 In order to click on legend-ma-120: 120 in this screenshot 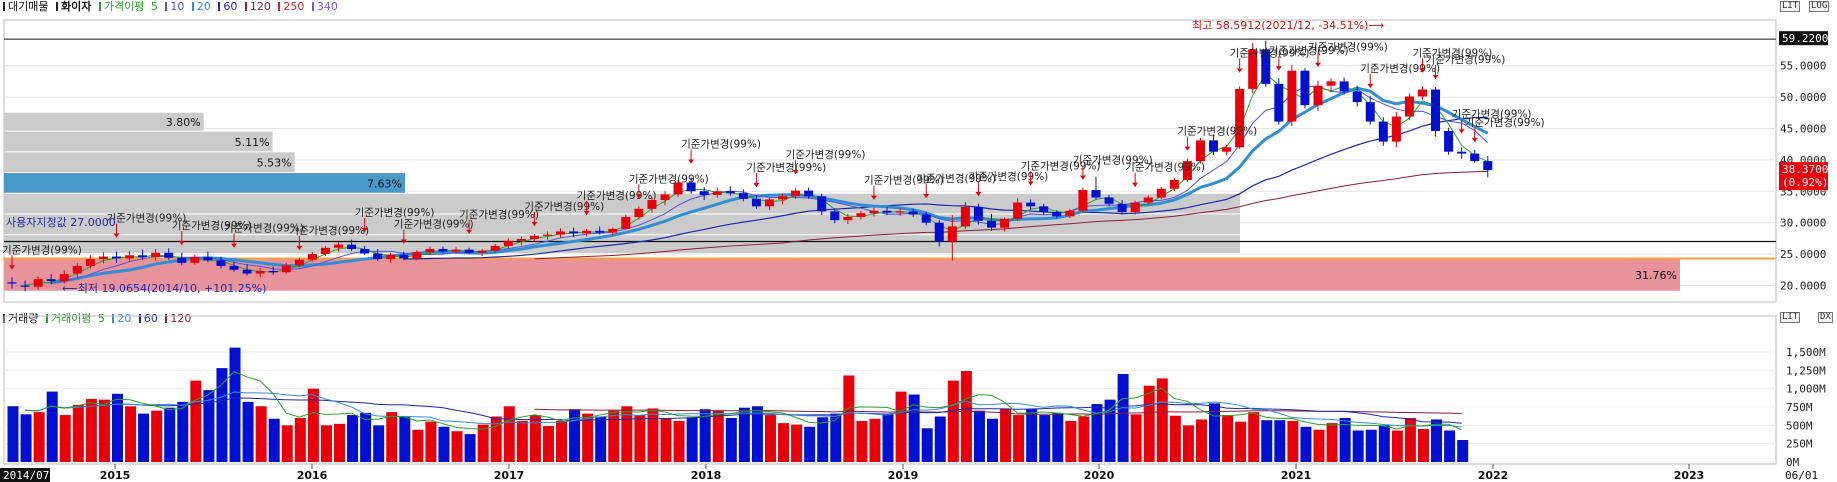, I will do `click(260, 6)`.